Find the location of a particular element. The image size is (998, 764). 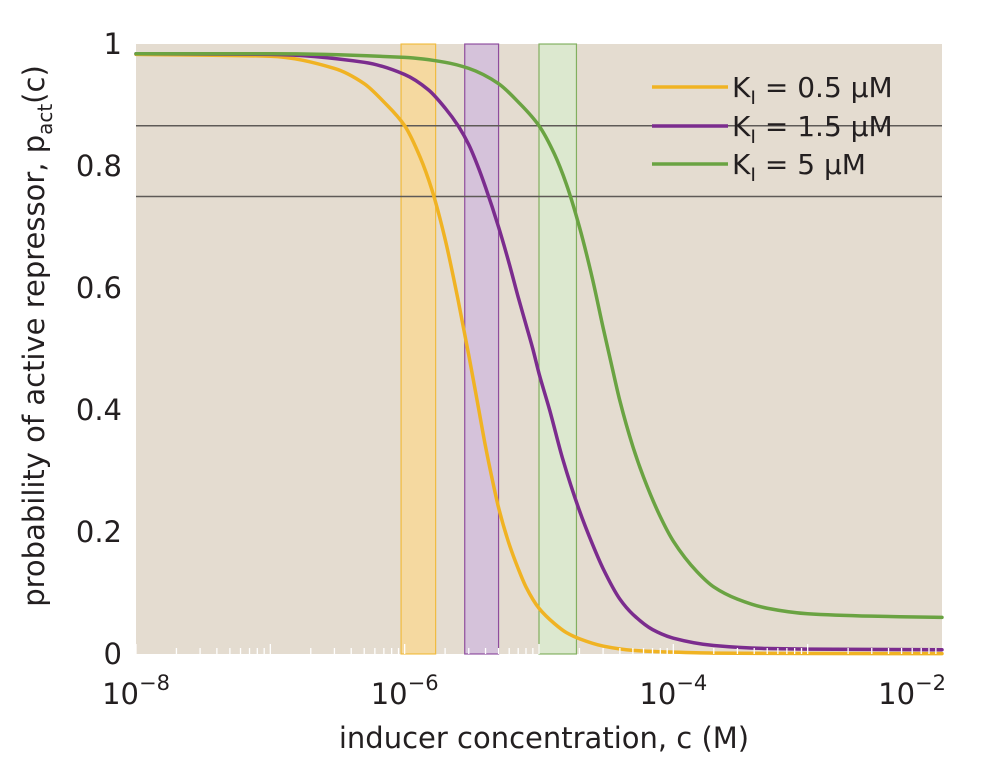

x-tick-labels: 10⁻⁸ 10⁻⁶ 10⁻⁴ 10⁻² is located at coordinates (524, 691).